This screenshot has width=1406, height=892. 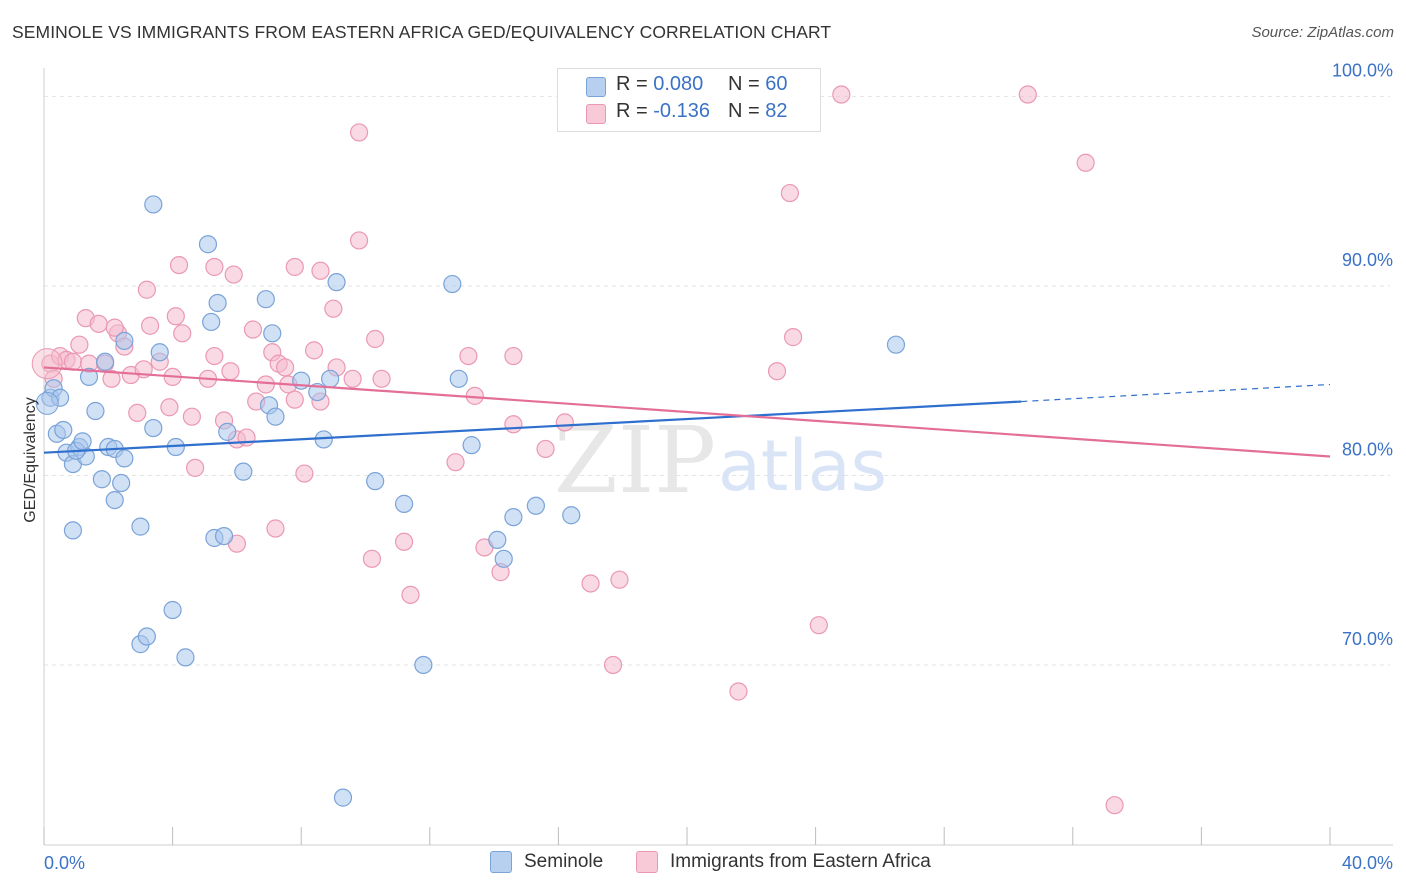 I want to click on y-tick-label: 80.0%, so click(x=1367, y=449).